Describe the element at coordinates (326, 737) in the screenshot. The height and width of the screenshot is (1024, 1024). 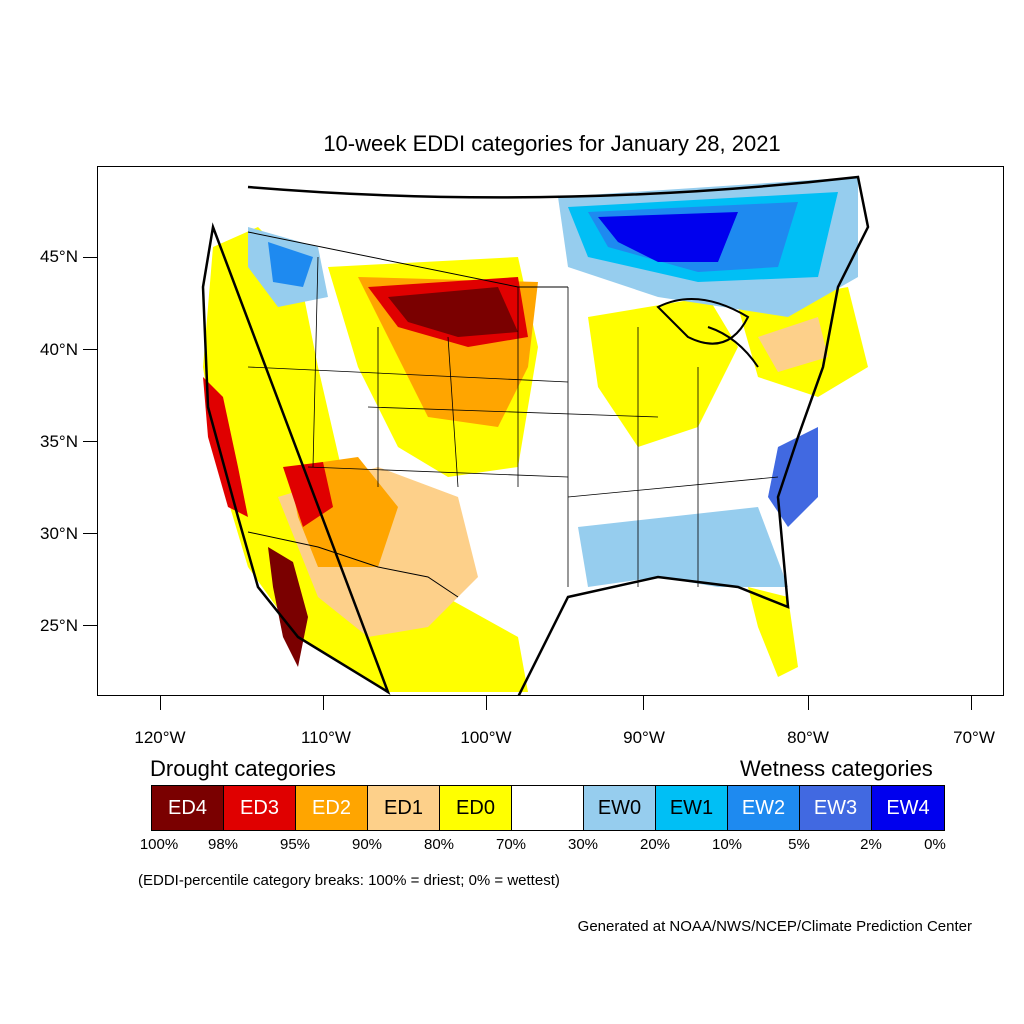
I see `lon-label-110: 110°W` at that location.